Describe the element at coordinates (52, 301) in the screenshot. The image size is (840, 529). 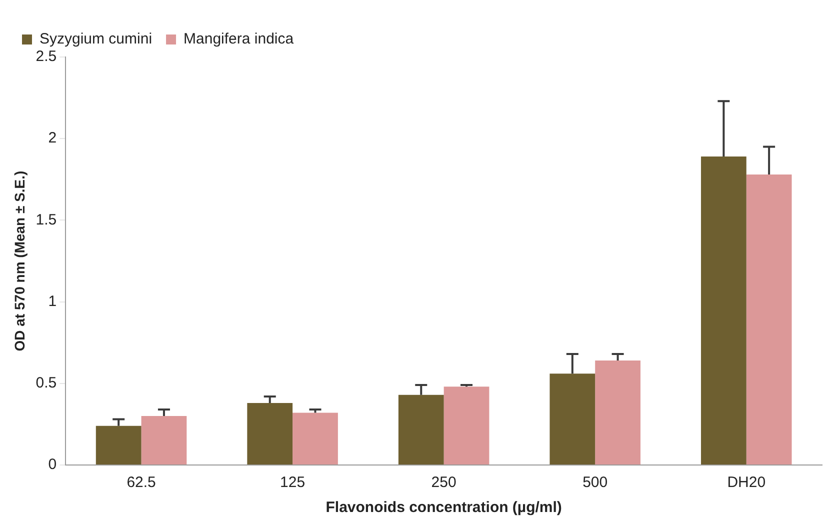
I see `y-tick-label: 1` at that location.